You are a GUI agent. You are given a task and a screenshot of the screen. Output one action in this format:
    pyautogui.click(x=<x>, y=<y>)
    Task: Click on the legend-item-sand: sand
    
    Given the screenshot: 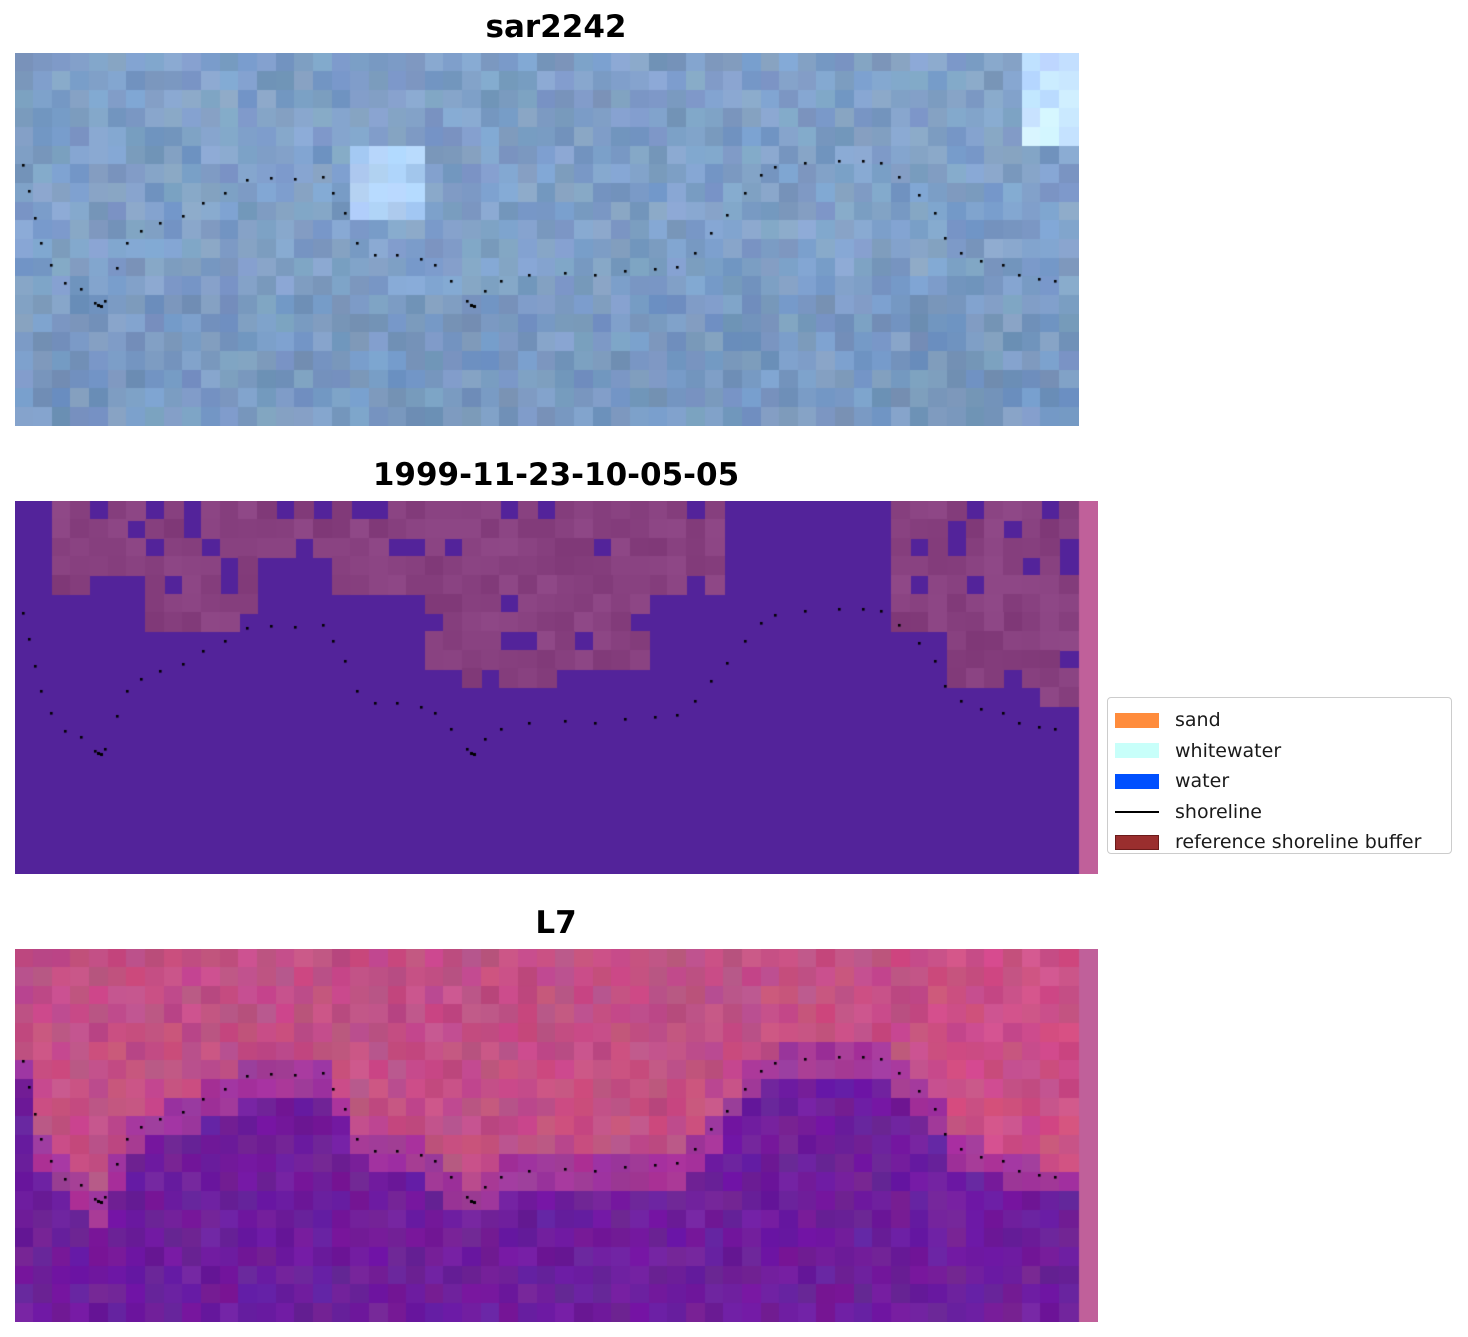 What is the action you would take?
    pyautogui.click(x=1279, y=720)
    